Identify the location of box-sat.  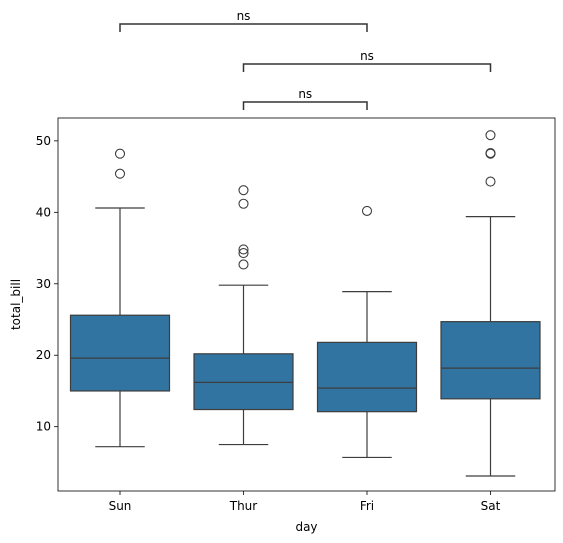
(490, 303).